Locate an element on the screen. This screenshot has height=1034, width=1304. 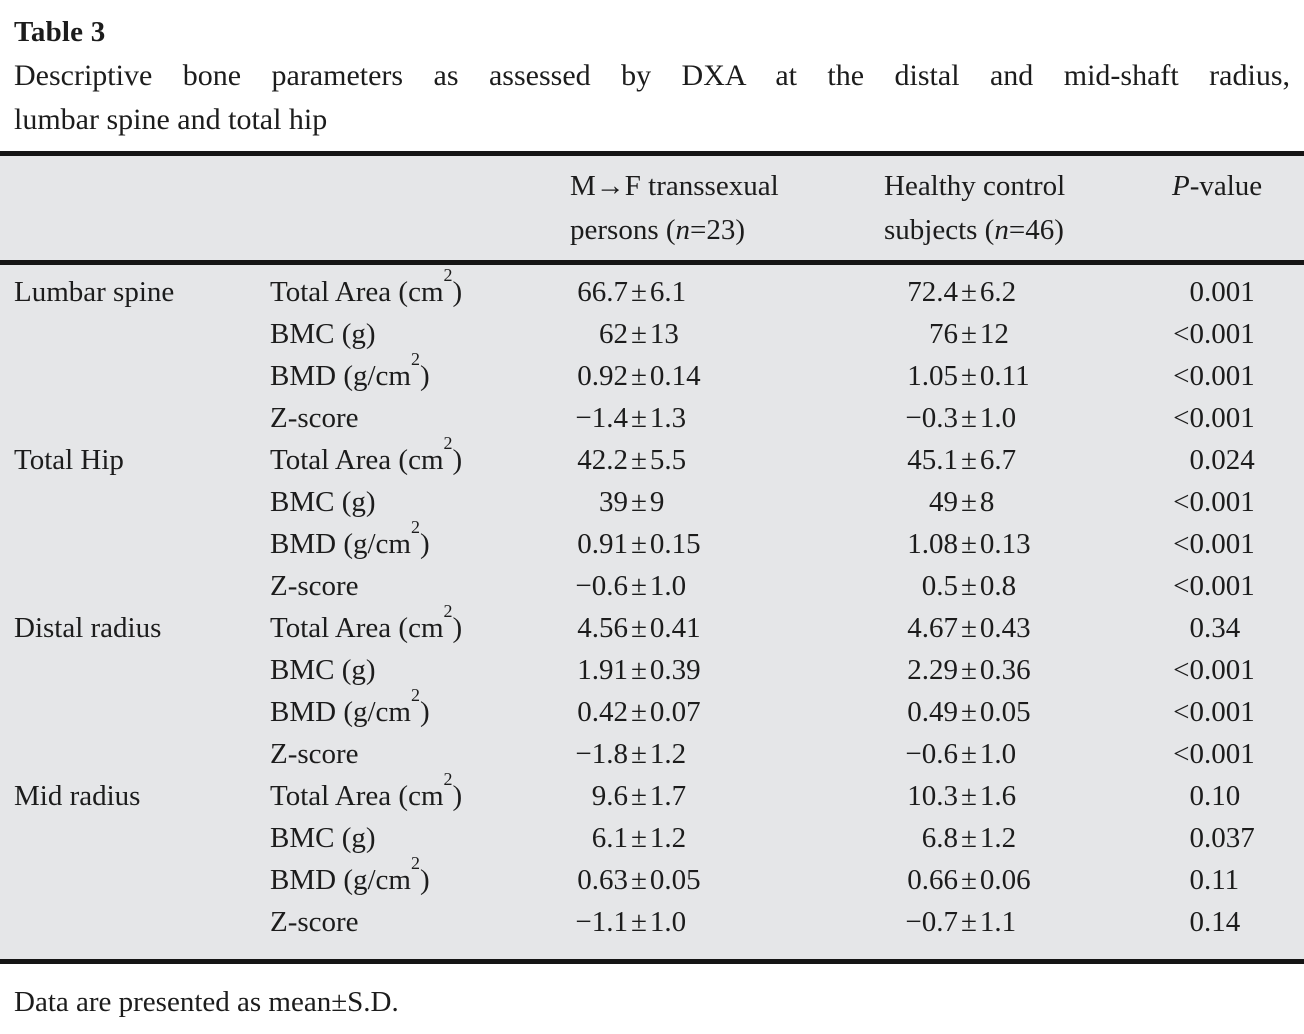
control-value-cell: 1.08 ±0.13 is located at coordinates (969, 544).